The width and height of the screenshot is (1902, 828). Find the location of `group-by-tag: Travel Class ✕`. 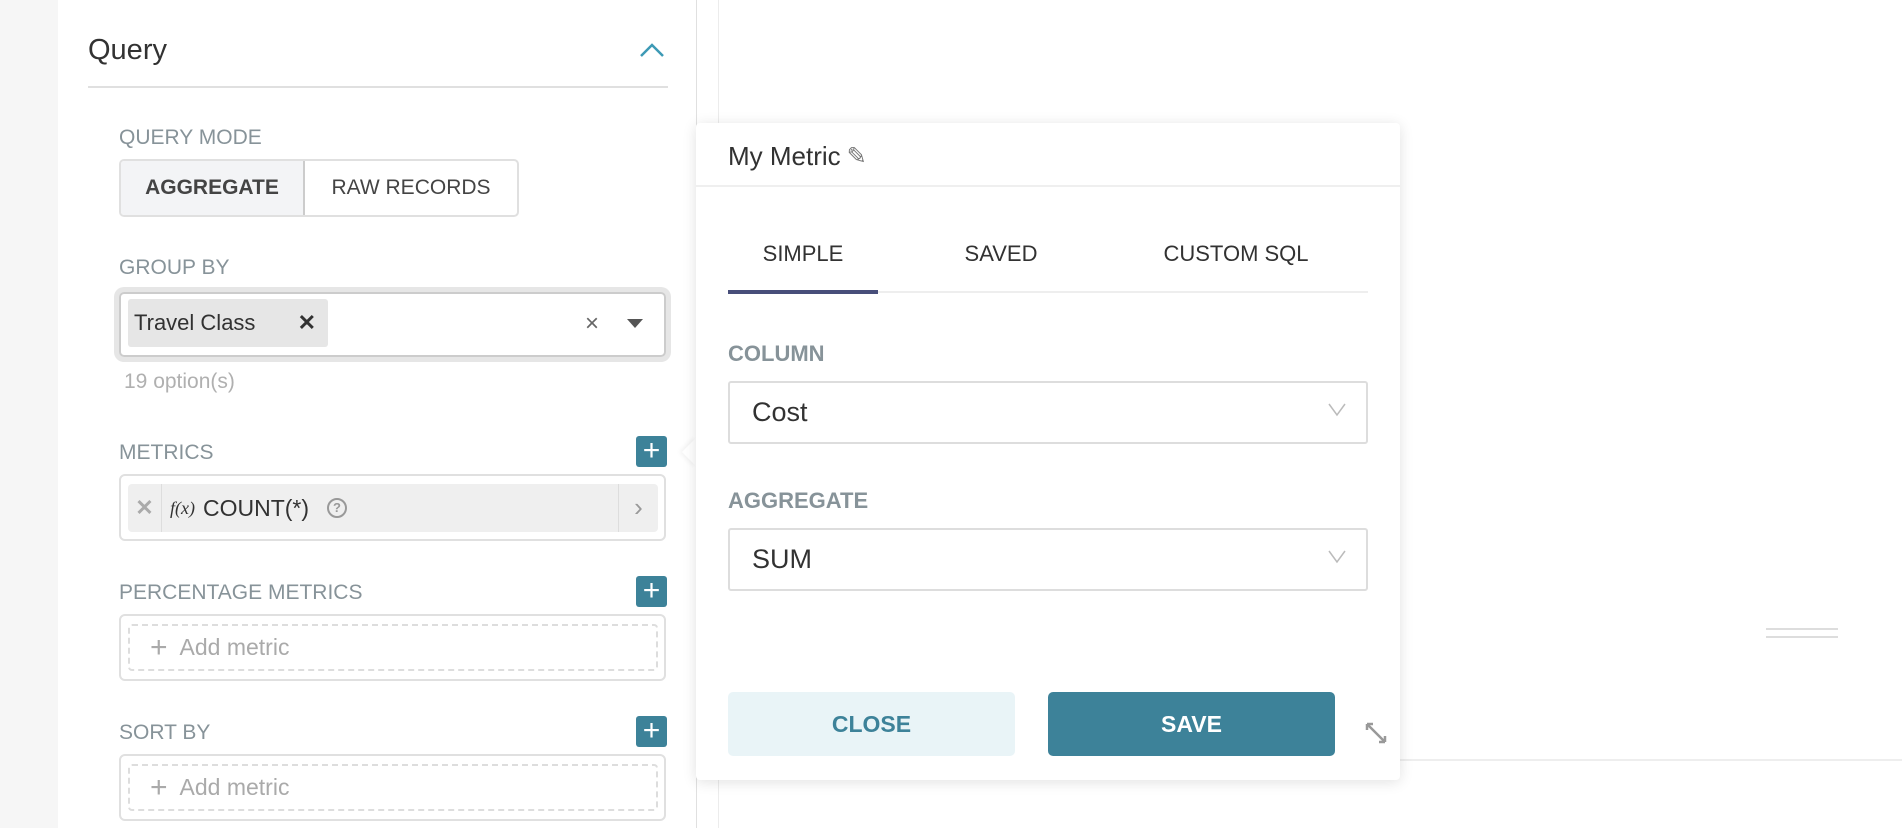

group-by-tag: Travel Class ✕ is located at coordinates (228, 323).